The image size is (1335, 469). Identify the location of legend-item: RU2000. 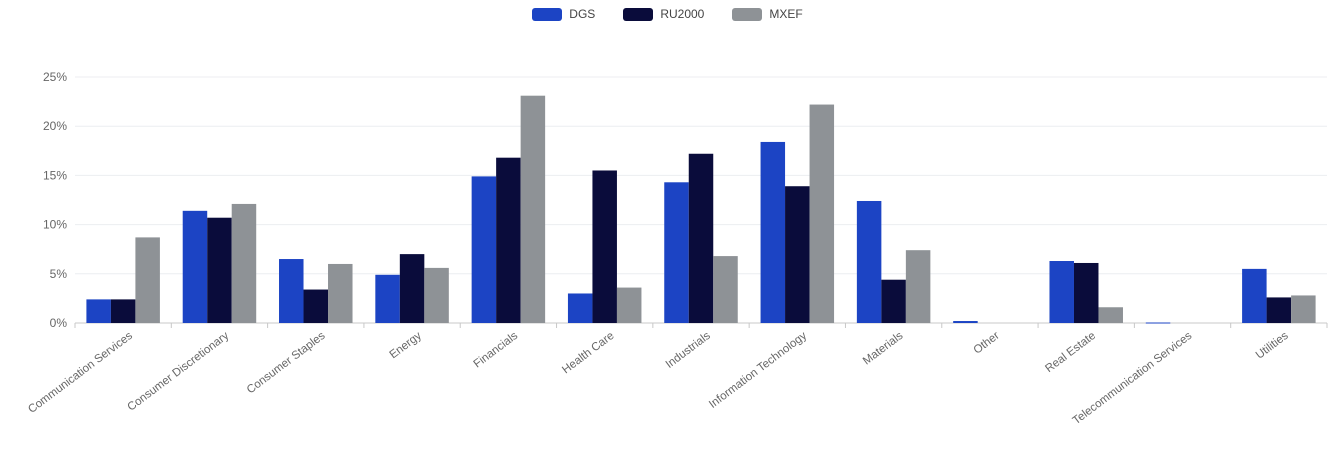
(663, 14).